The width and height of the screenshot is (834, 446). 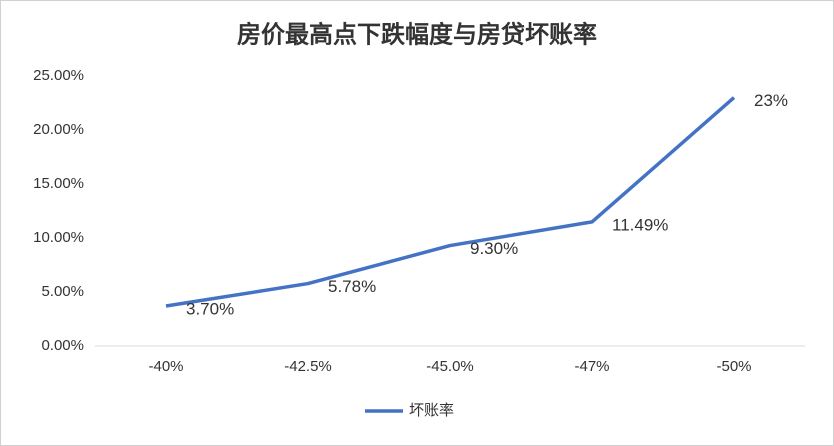 I want to click on legend-label: 坏账率, so click(x=431, y=410).